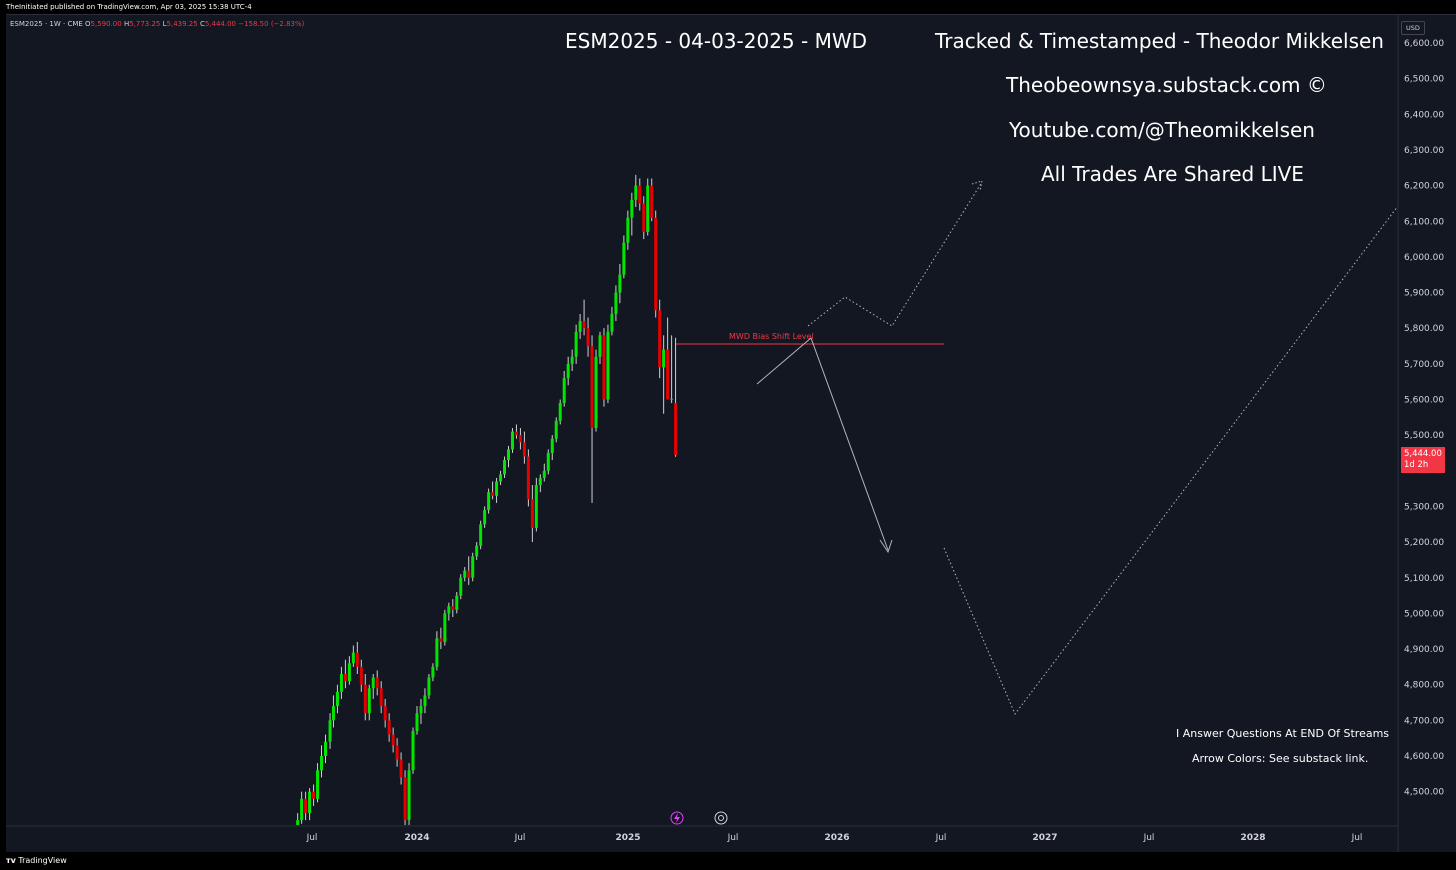 The height and width of the screenshot is (870, 1456). What do you see at coordinates (1166, 85) in the screenshot?
I see `substack-annotation: Theobeownsya.substack.com ©` at bounding box center [1166, 85].